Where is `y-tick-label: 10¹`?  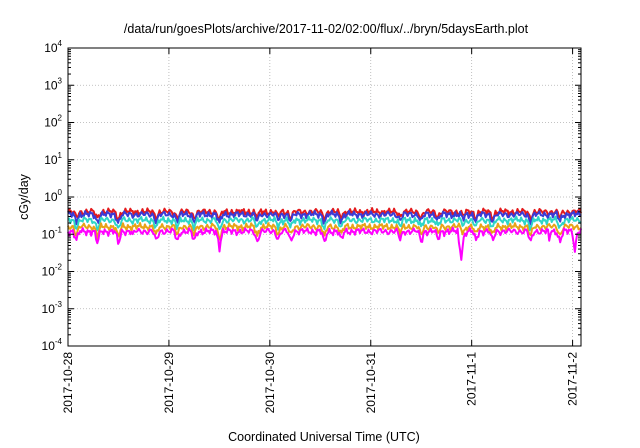 y-tick-label: 10¹ is located at coordinates (53, 159).